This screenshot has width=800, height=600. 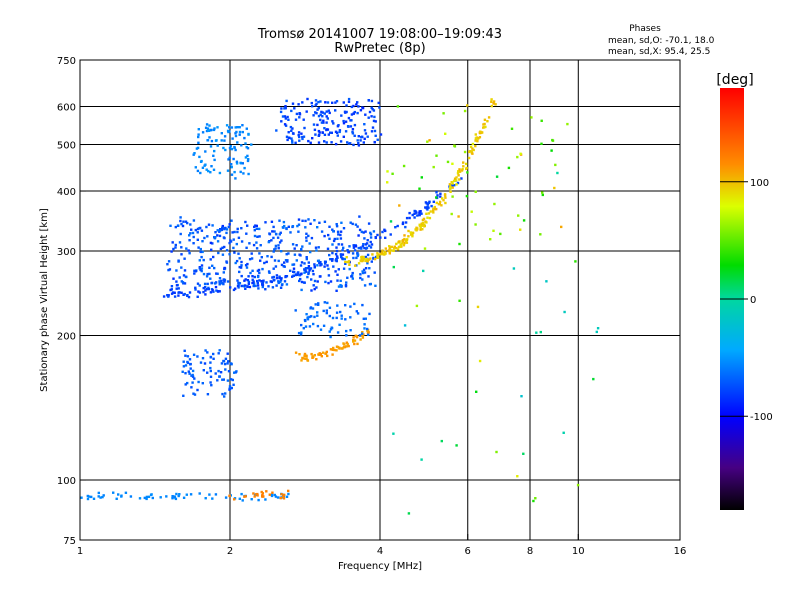 What do you see at coordinates (496, 387) in the screenshot?
I see `cluster-scatter-low` at bounding box center [496, 387].